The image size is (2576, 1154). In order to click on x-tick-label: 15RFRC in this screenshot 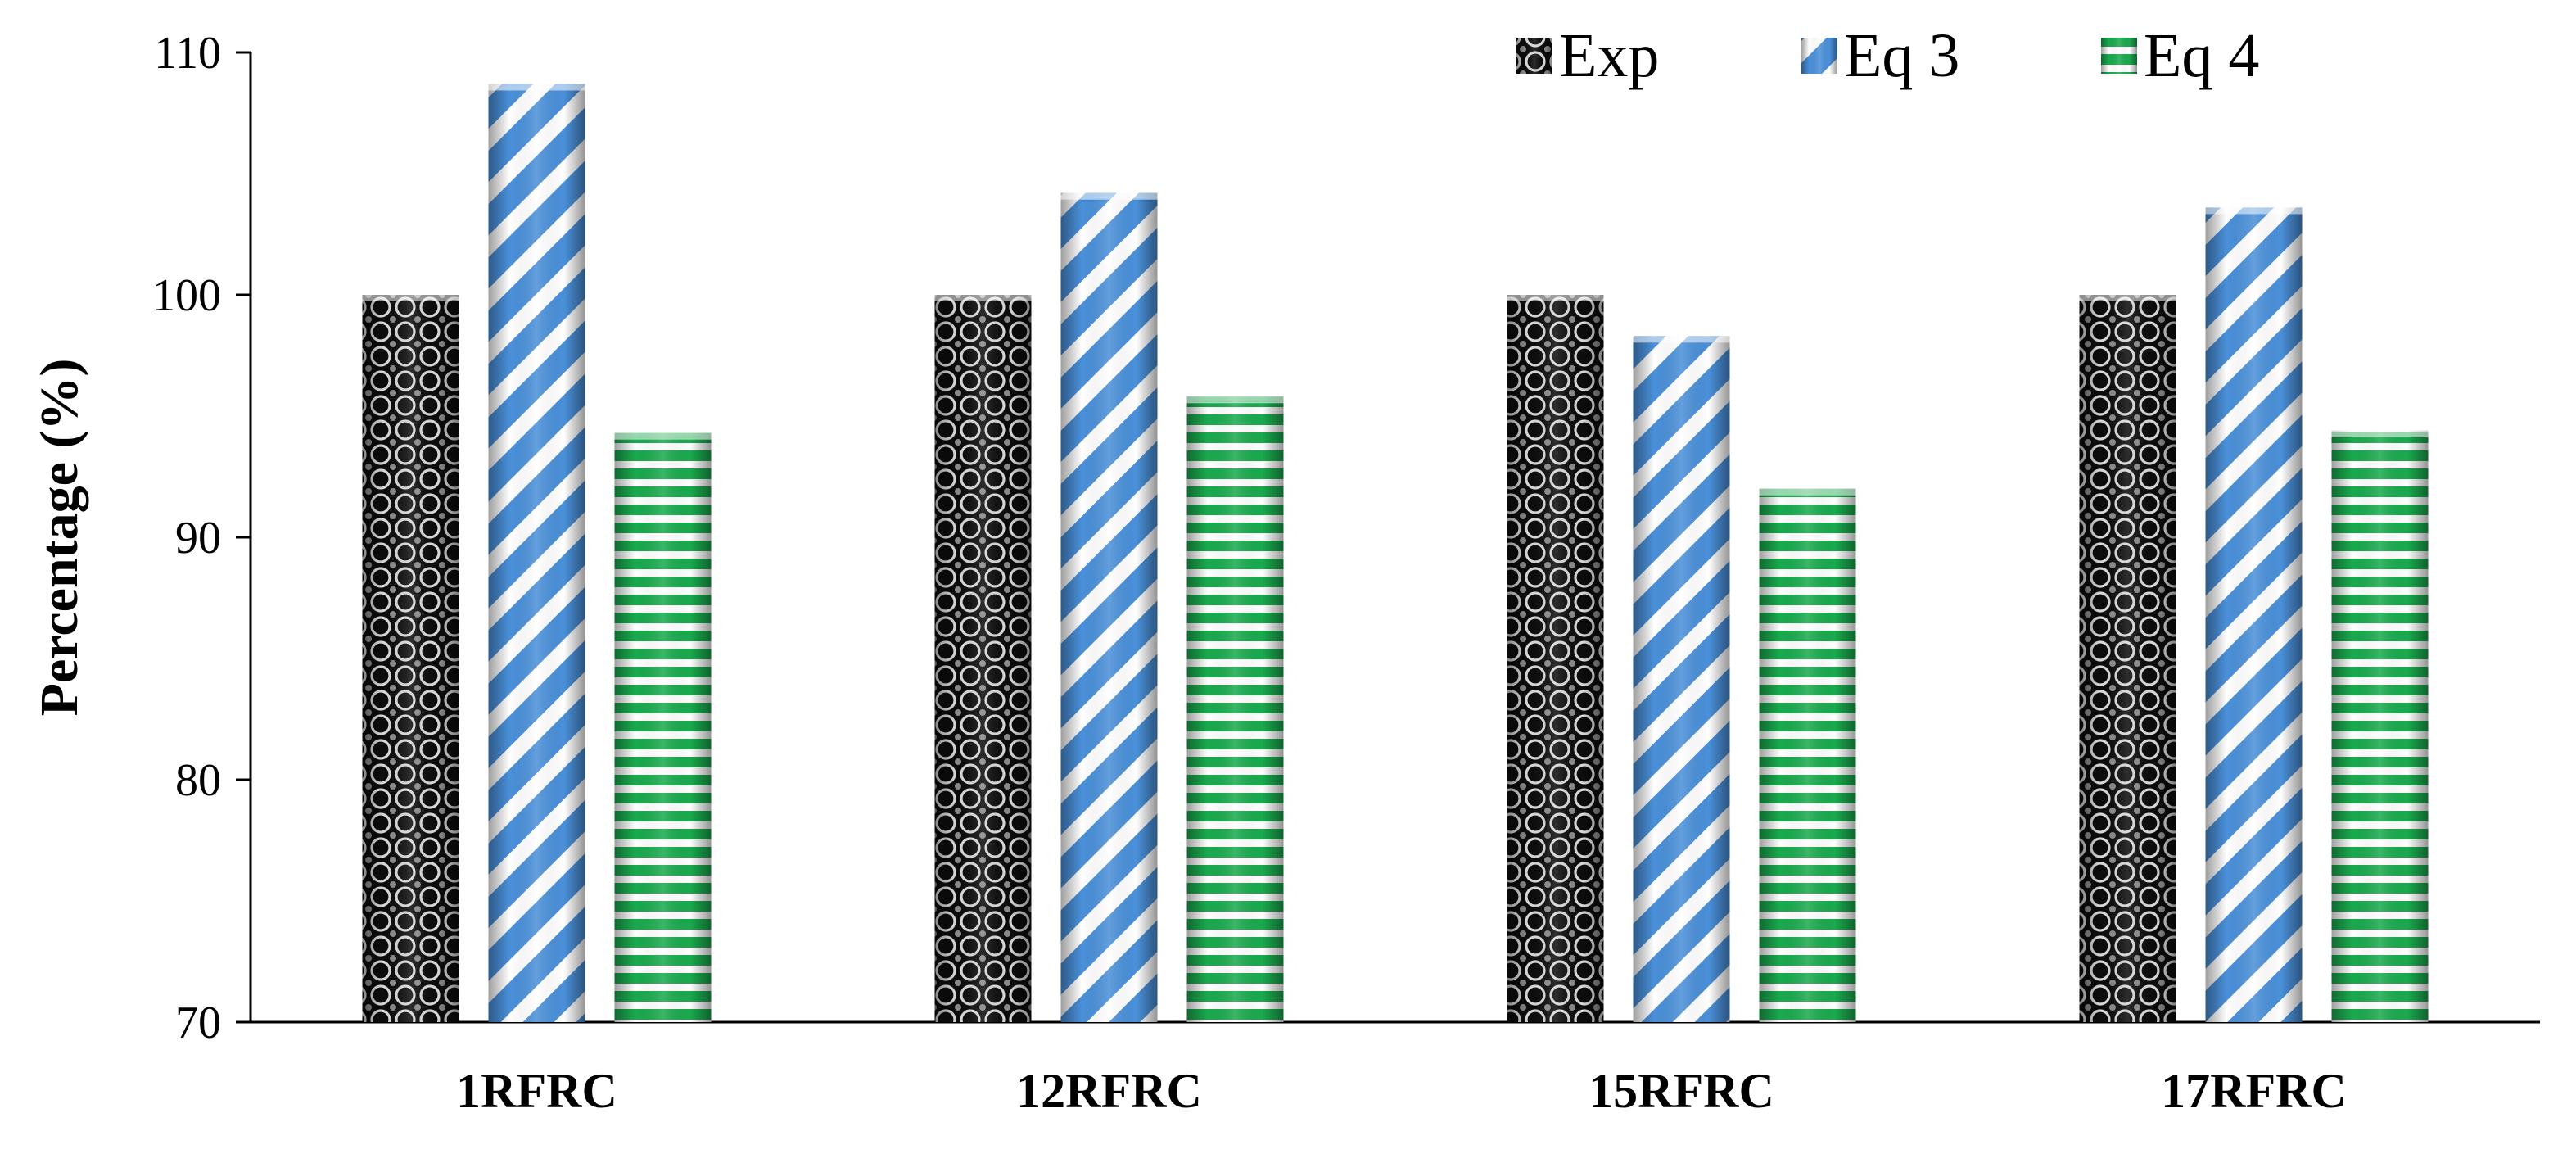, I will do `click(1681, 1091)`.